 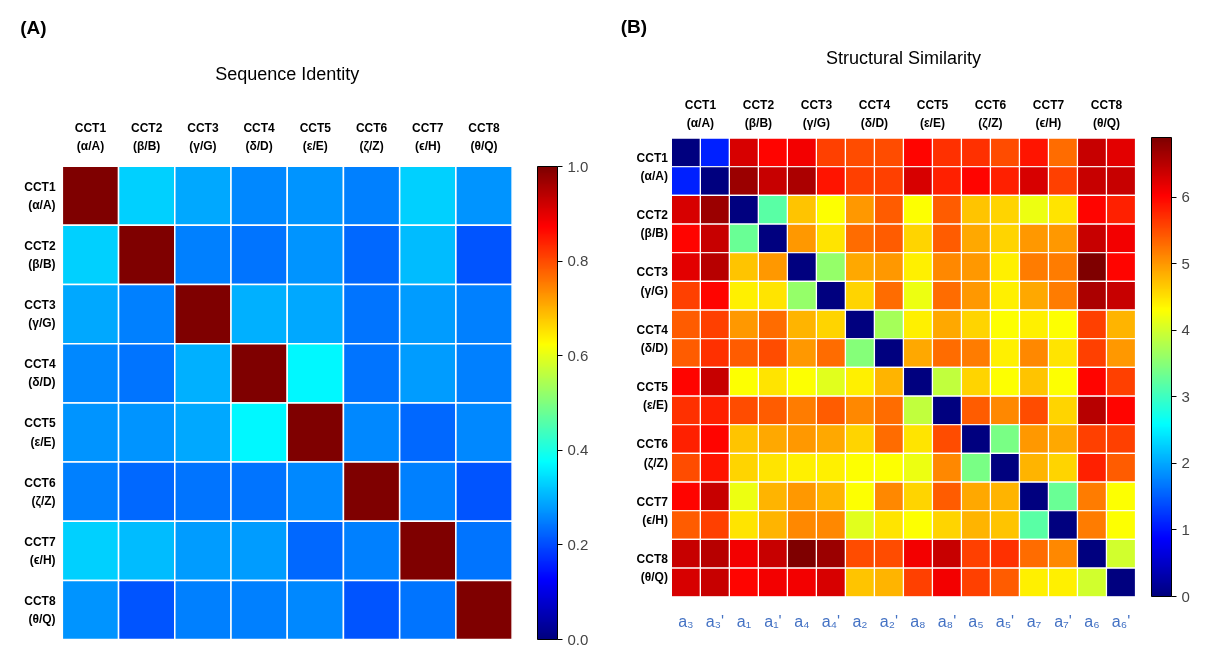 I want to click on x-tick-label: a₄', so click(x=831, y=621).